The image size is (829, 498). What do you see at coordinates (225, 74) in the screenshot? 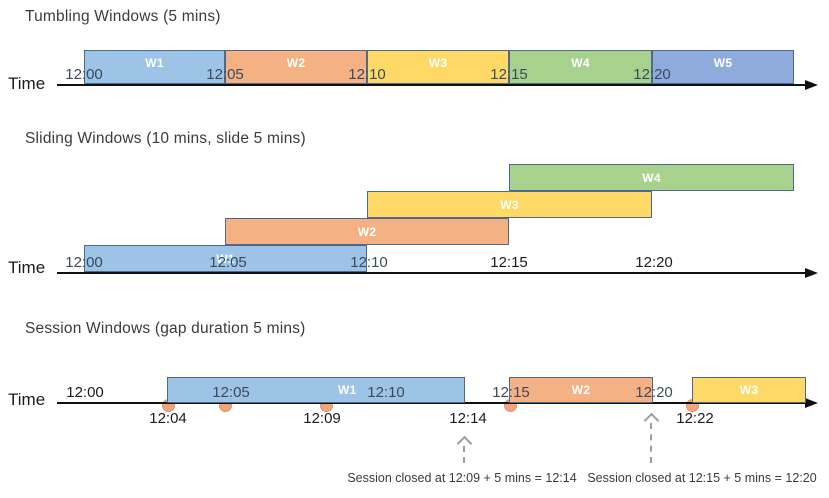
I see `tumbling-tick-1205: 12:05` at bounding box center [225, 74].